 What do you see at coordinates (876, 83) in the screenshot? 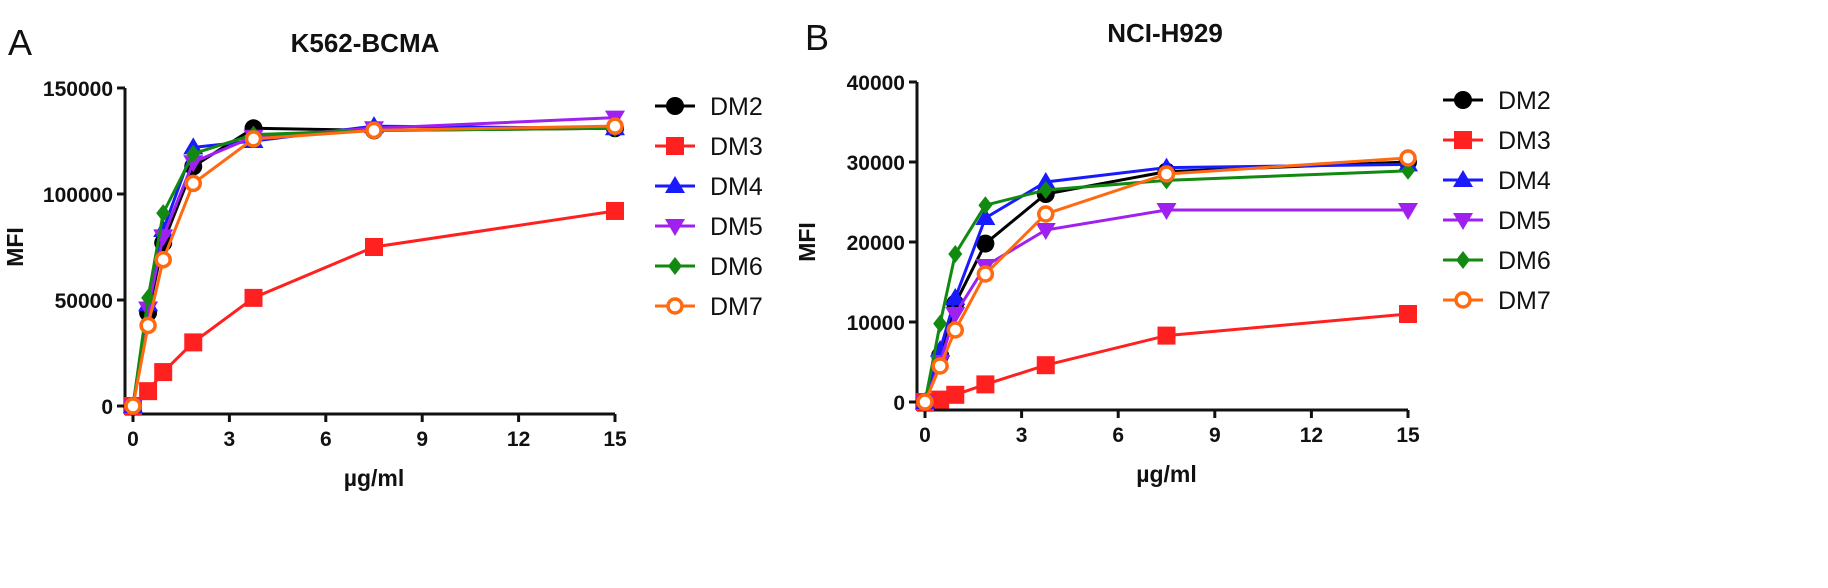
I see `y-tick-label: 40000` at bounding box center [876, 83].